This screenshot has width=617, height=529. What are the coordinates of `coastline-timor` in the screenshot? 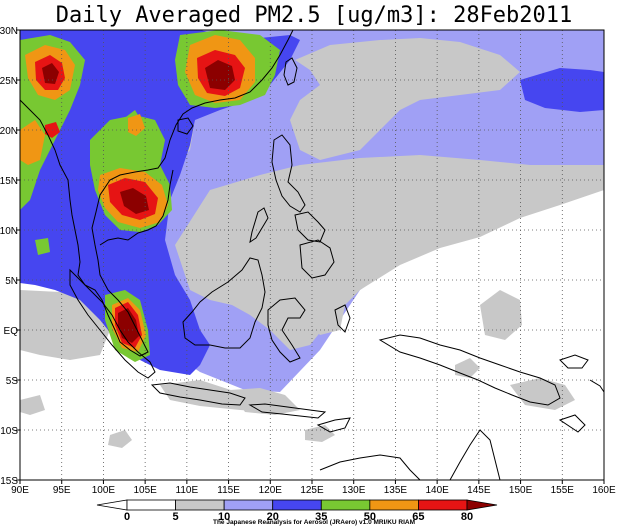 It's located at (333, 425).